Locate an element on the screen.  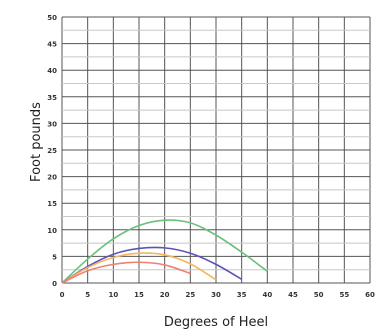
y-tick-label: 5 is located at coordinates (54, 257).